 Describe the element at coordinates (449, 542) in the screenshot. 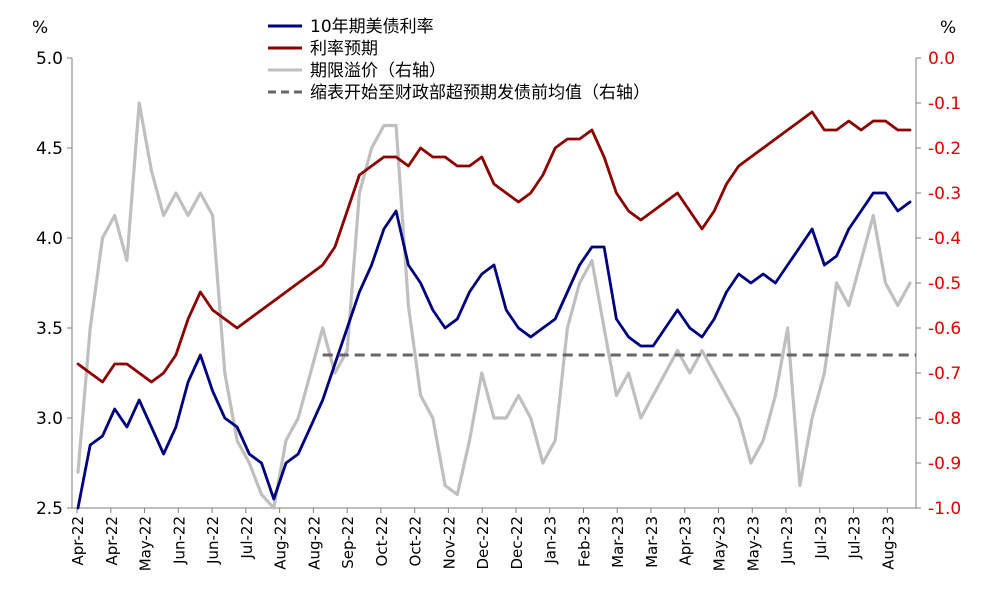

I see `x-tick-label: Nov-22` at that location.